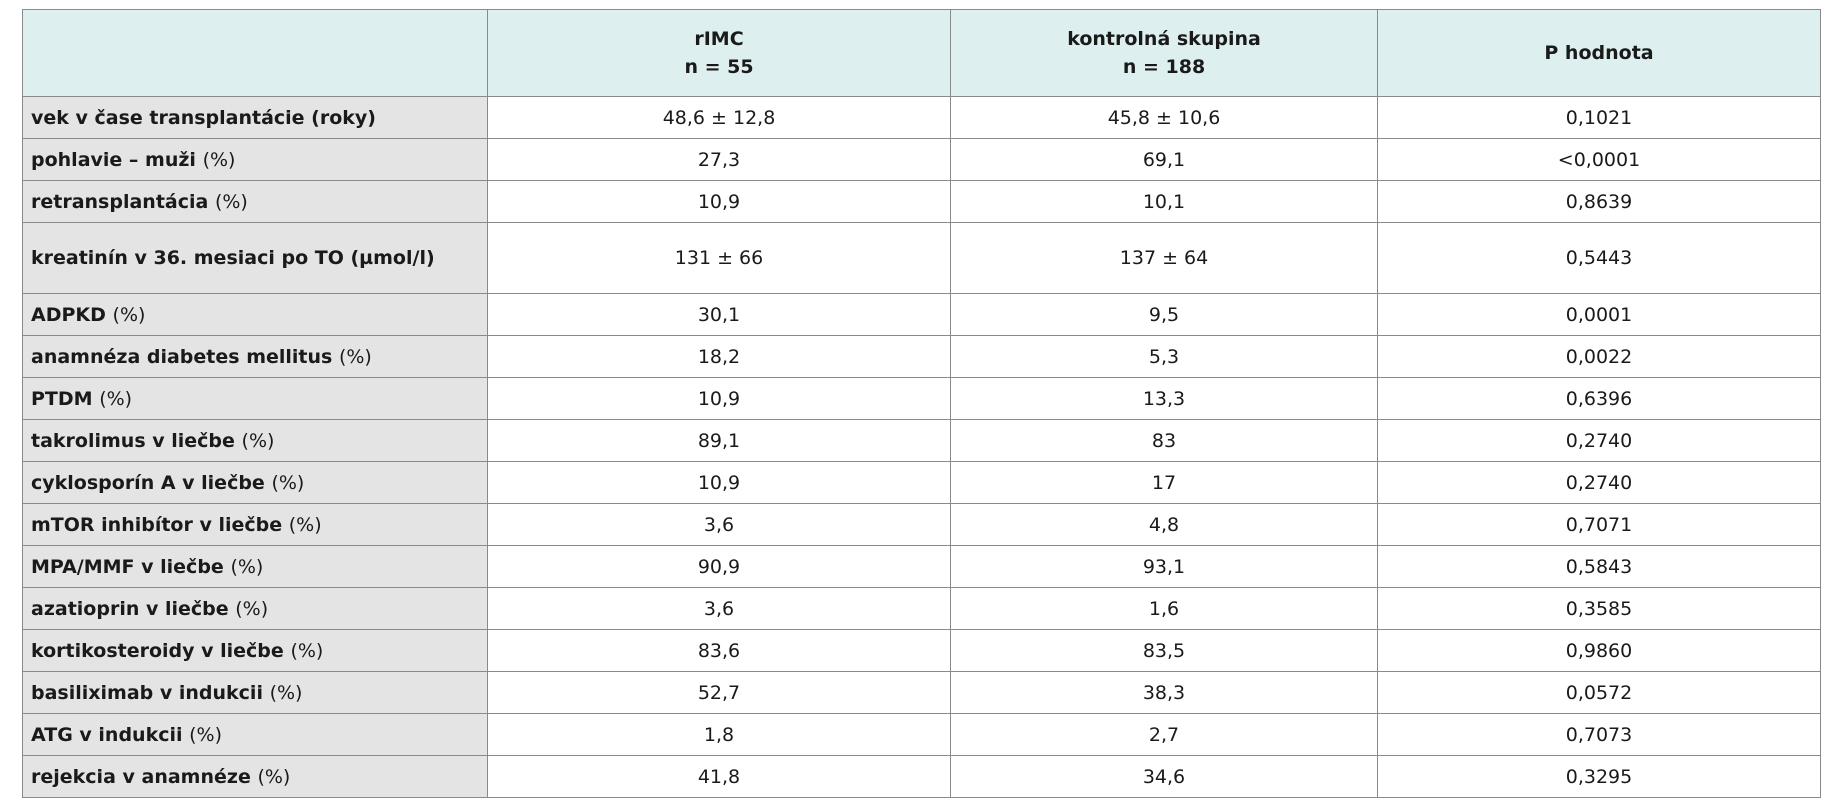 The image size is (1836, 800). I want to click on value-cell: 0,0022, so click(1599, 356).